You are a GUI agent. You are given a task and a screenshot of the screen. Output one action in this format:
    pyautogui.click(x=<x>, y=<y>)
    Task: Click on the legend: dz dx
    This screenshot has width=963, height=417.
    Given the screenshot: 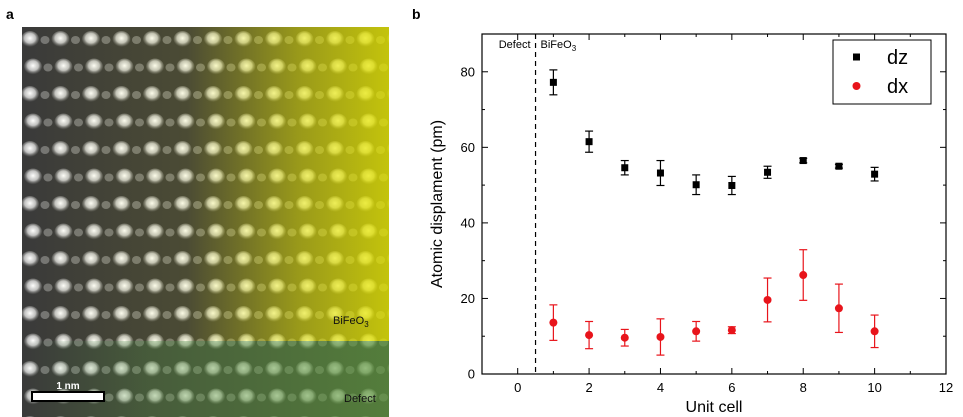 What is the action you would take?
    pyautogui.click(x=882, y=72)
    